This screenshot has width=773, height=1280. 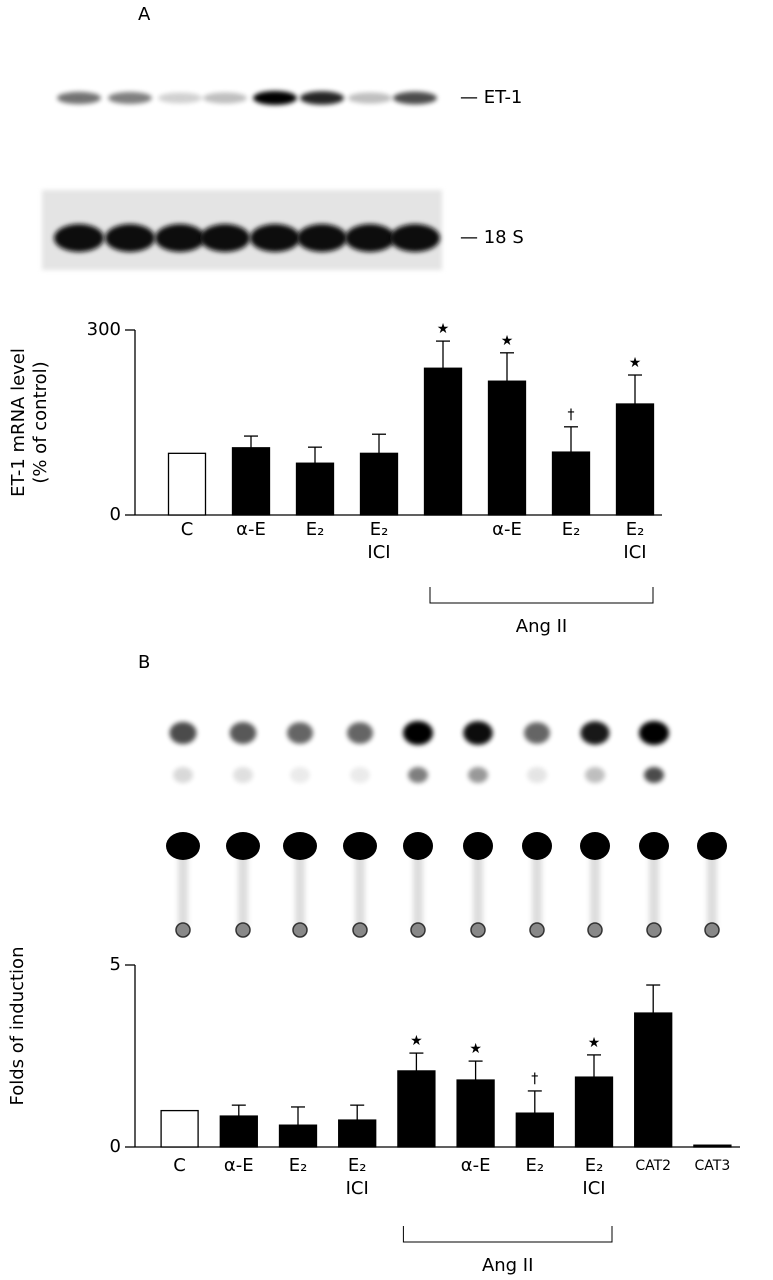 I want to click on x-tick-label: CAT2, so click(x=653, y=1166).